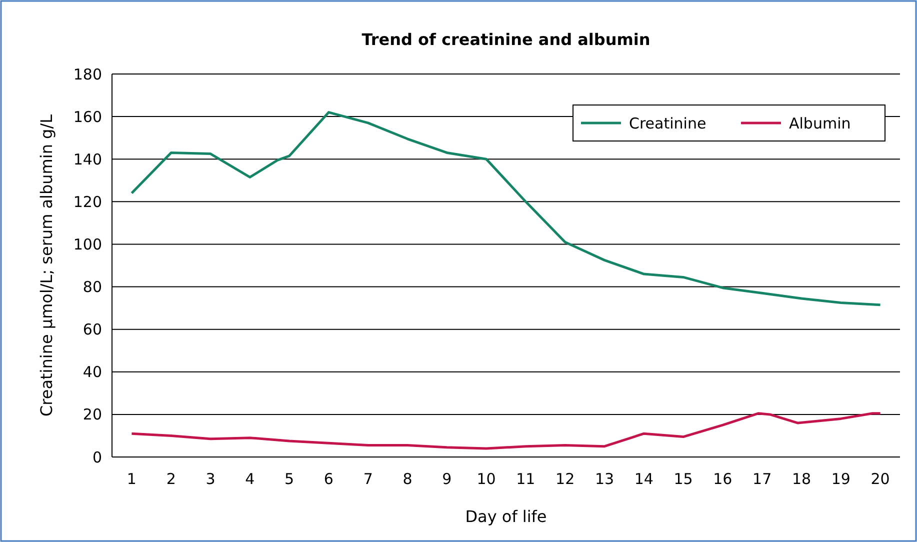 This screenshot has height=542, width=917. What do you see at coordinates (87, 117) in the screenshot?
I see `y-tick-label: 160` at bounding box center [87, 117].